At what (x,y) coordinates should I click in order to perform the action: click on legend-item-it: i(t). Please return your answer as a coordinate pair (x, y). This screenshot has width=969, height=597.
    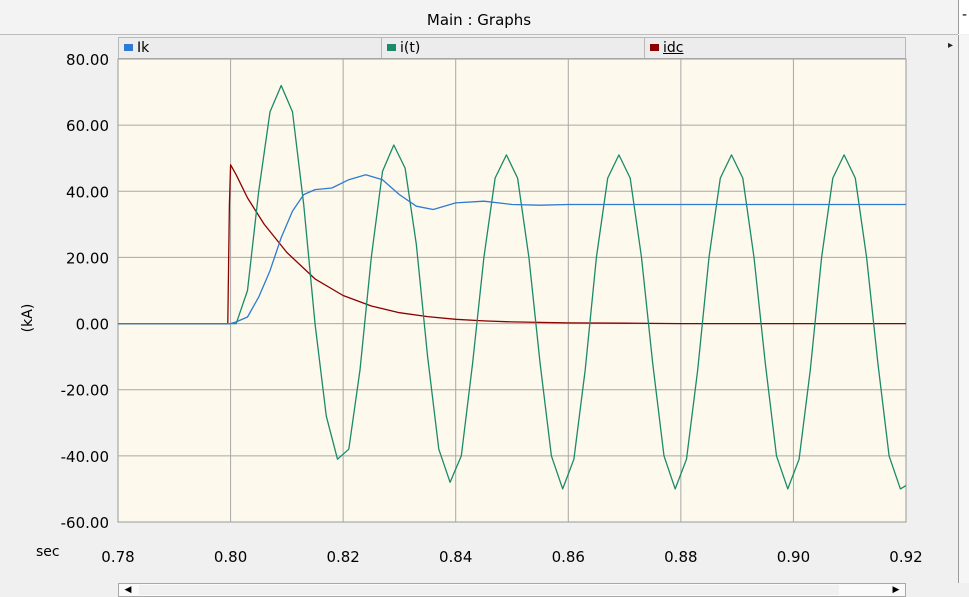
    Looking at the image, I should click on (513, 48).